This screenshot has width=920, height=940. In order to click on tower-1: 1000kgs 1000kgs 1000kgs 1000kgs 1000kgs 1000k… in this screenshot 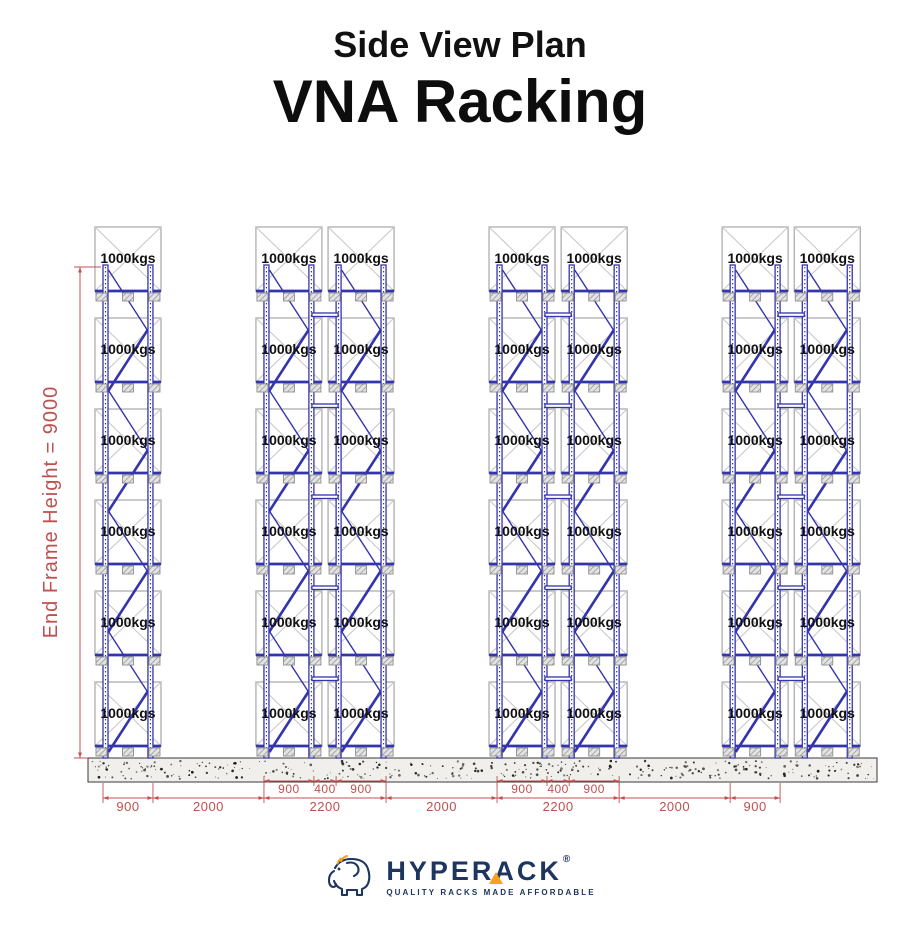, I will do `click(128, 492)`.